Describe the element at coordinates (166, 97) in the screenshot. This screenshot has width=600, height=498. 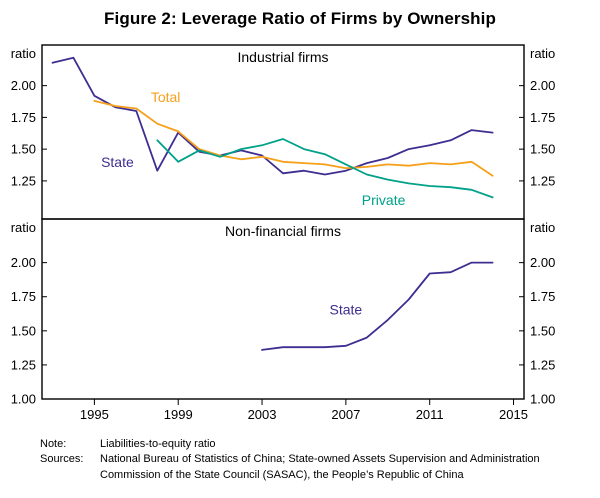
I see `series-label-total: Total` at that location.